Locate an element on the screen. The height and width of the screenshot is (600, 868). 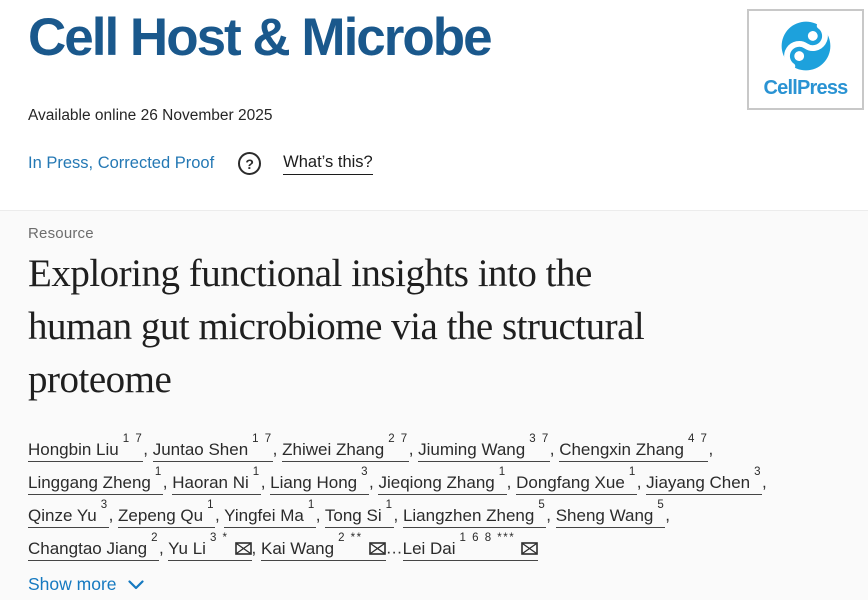
author-link: Tong Si1 is located at coordinates (359, 513).